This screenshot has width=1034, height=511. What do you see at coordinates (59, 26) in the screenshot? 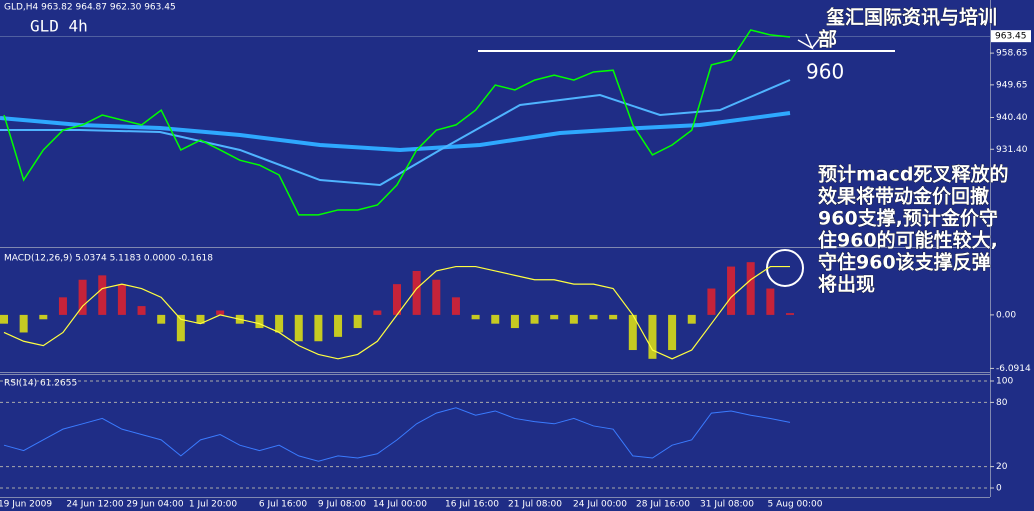
I see `chart-label: GLD 4h` at bounding box center [59, 26].